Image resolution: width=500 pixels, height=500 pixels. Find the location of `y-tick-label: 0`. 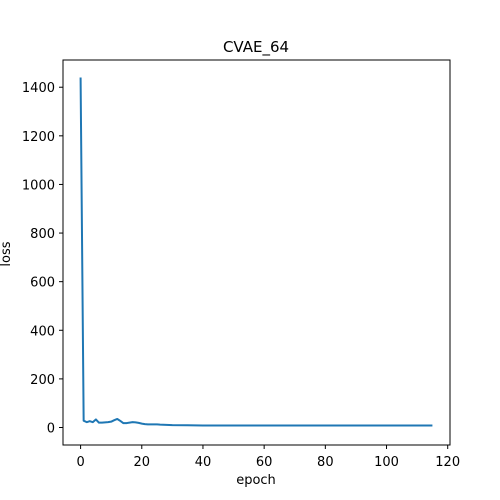

y-tick-label: 0 is located at coordinates (51, 429).